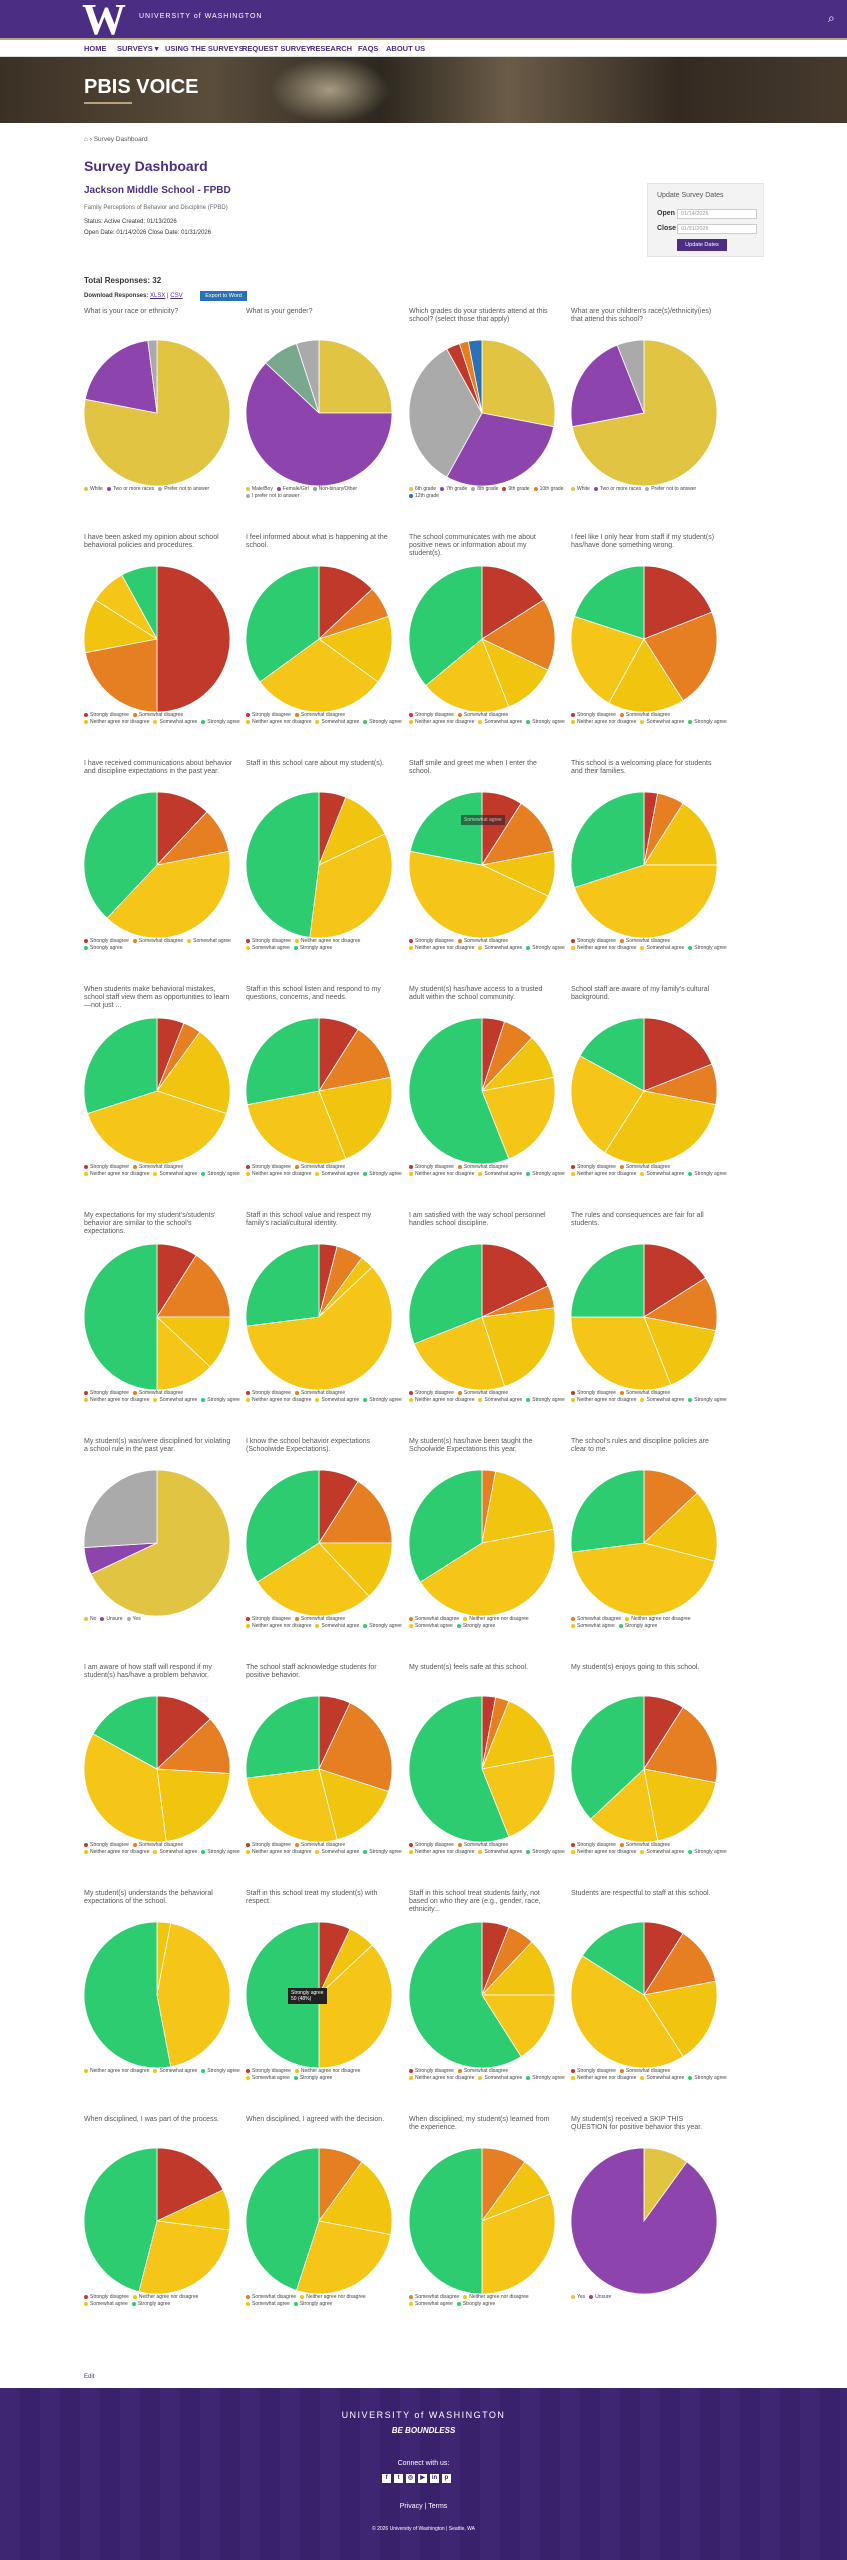  What do you see at coordinates (95, 48) in the screenshot?
I see `nav-home: HOME` at bounding box center [95, 48].